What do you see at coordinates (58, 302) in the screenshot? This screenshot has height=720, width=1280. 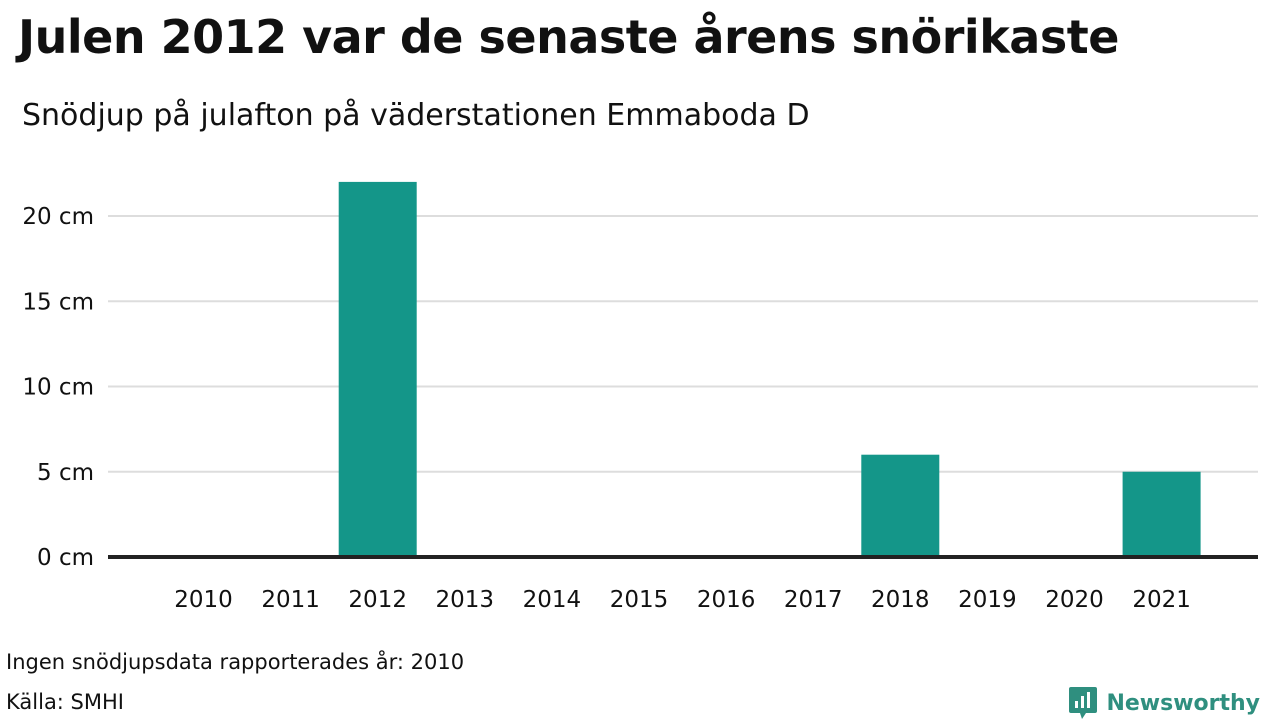 I see `y-tick-label: 15 cm` at bounding box center [58, 302].